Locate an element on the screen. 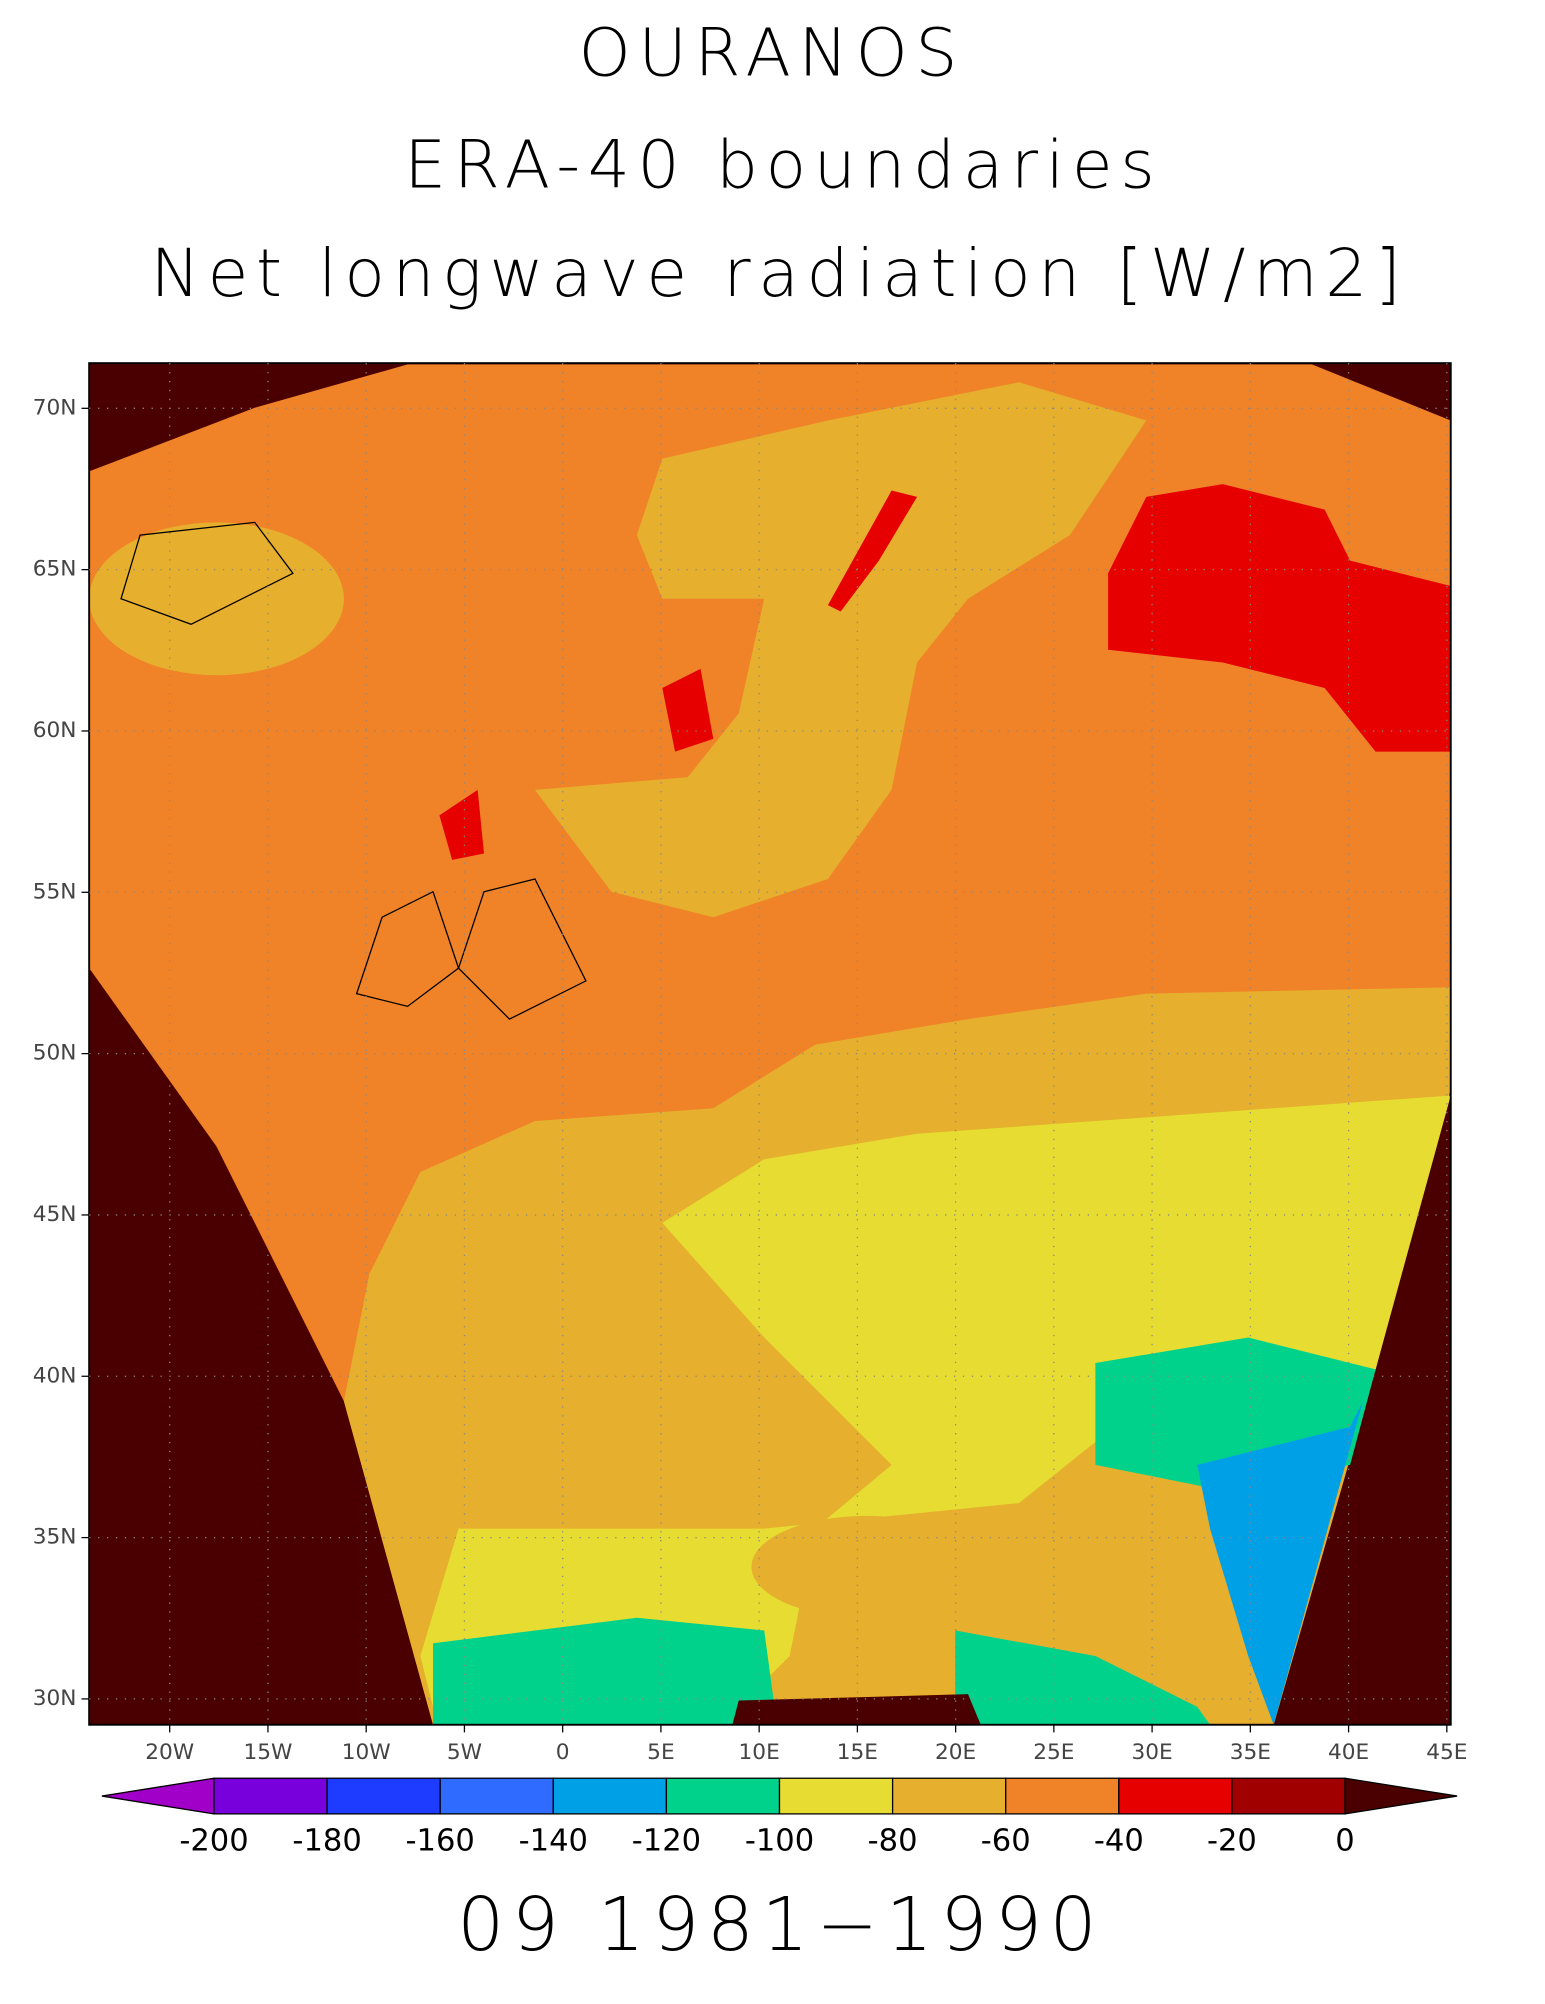  lon-tick-label: 30E is located at coordinates (1151, 1752).